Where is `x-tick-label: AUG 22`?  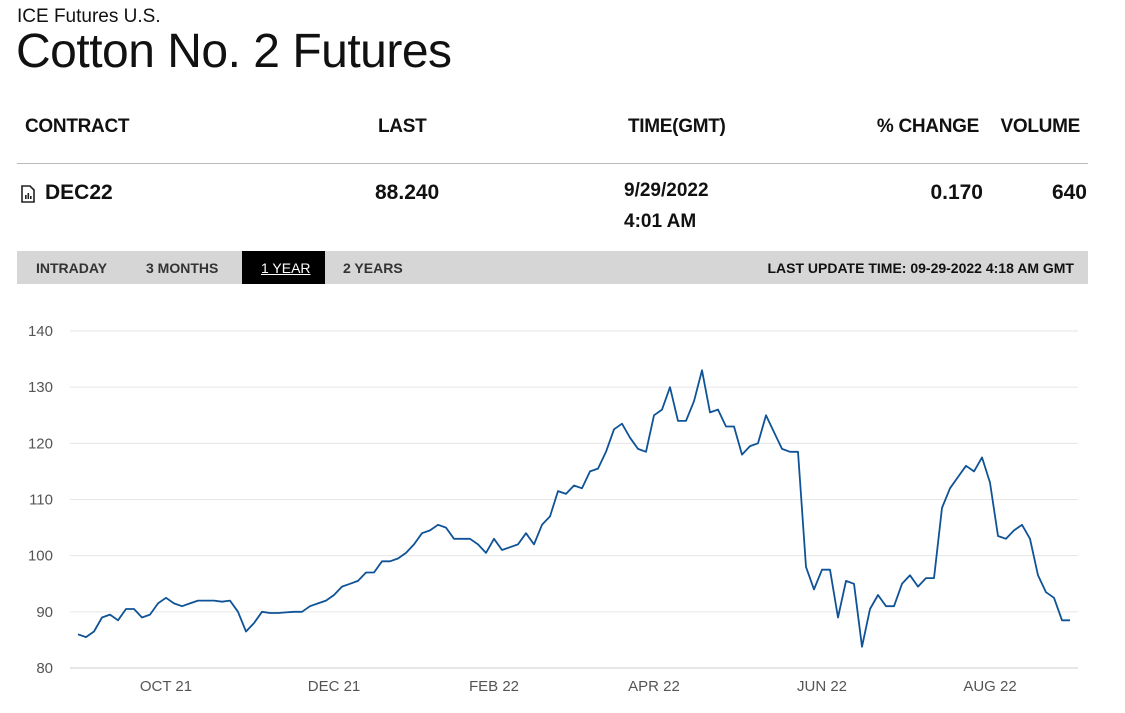 x-tick-label: AUG 22 is located at coordinates (989, 686).